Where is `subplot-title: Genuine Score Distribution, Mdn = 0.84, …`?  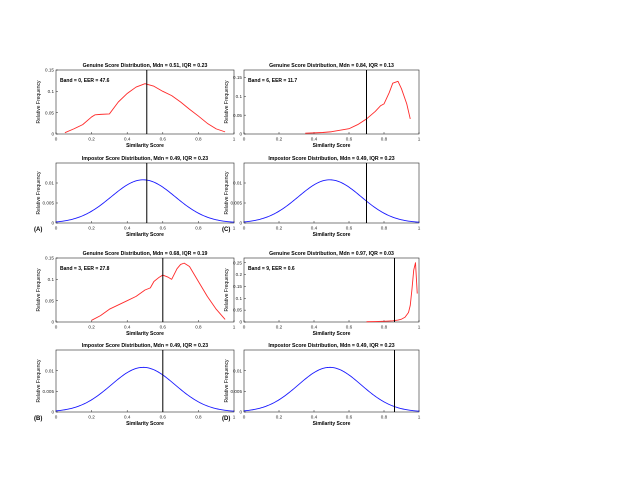
subplot-title: Genuine Score Distribution, Mdn = 0.84, … is located at coordinates (331, 66).